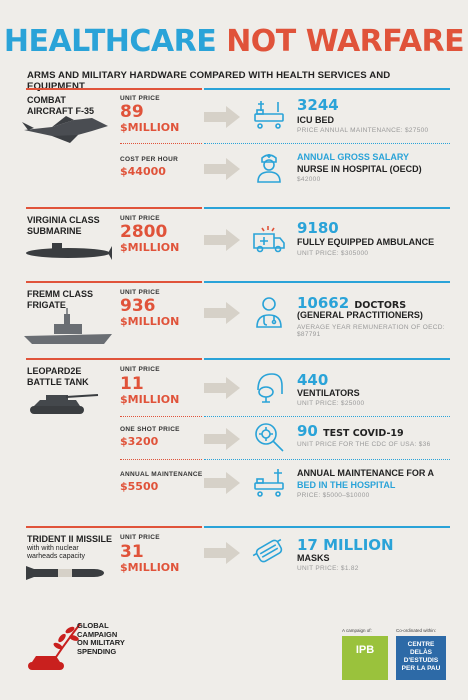  What do you see at coordinates (366, 242) in the screenshot?
I see `health-item: FULLY EQUIPPED AMBULANCE` at bounding box center [366, 242].